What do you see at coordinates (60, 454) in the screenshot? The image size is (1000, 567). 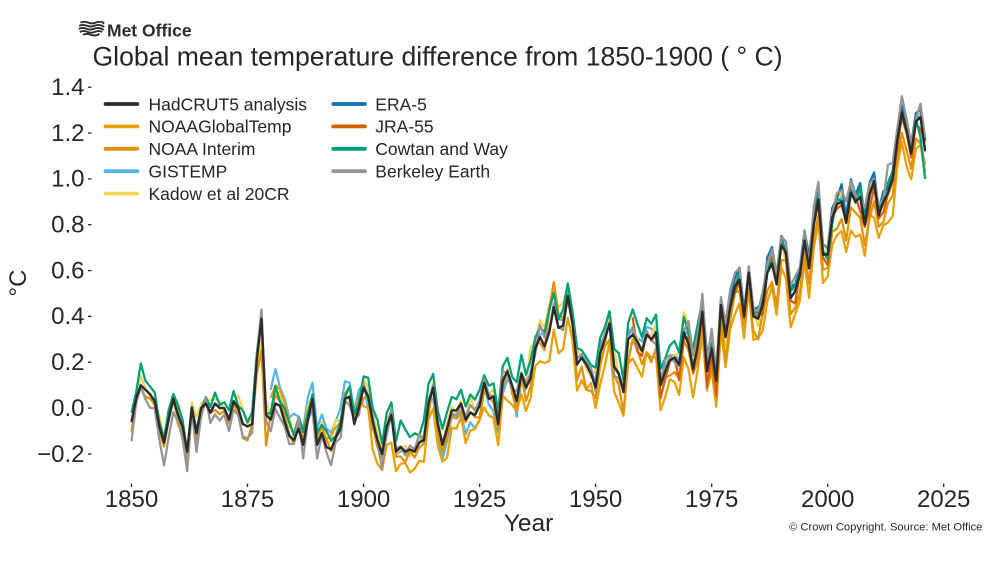 I see `svg-text: −0.2` at bounding box center [60, 454].